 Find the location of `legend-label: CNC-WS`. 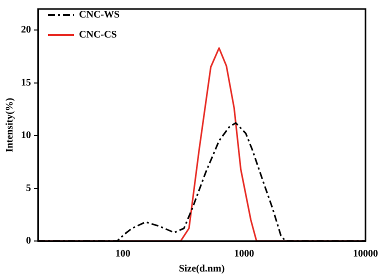

legend-label: CNC-WS is located at coordinates (99, 15).